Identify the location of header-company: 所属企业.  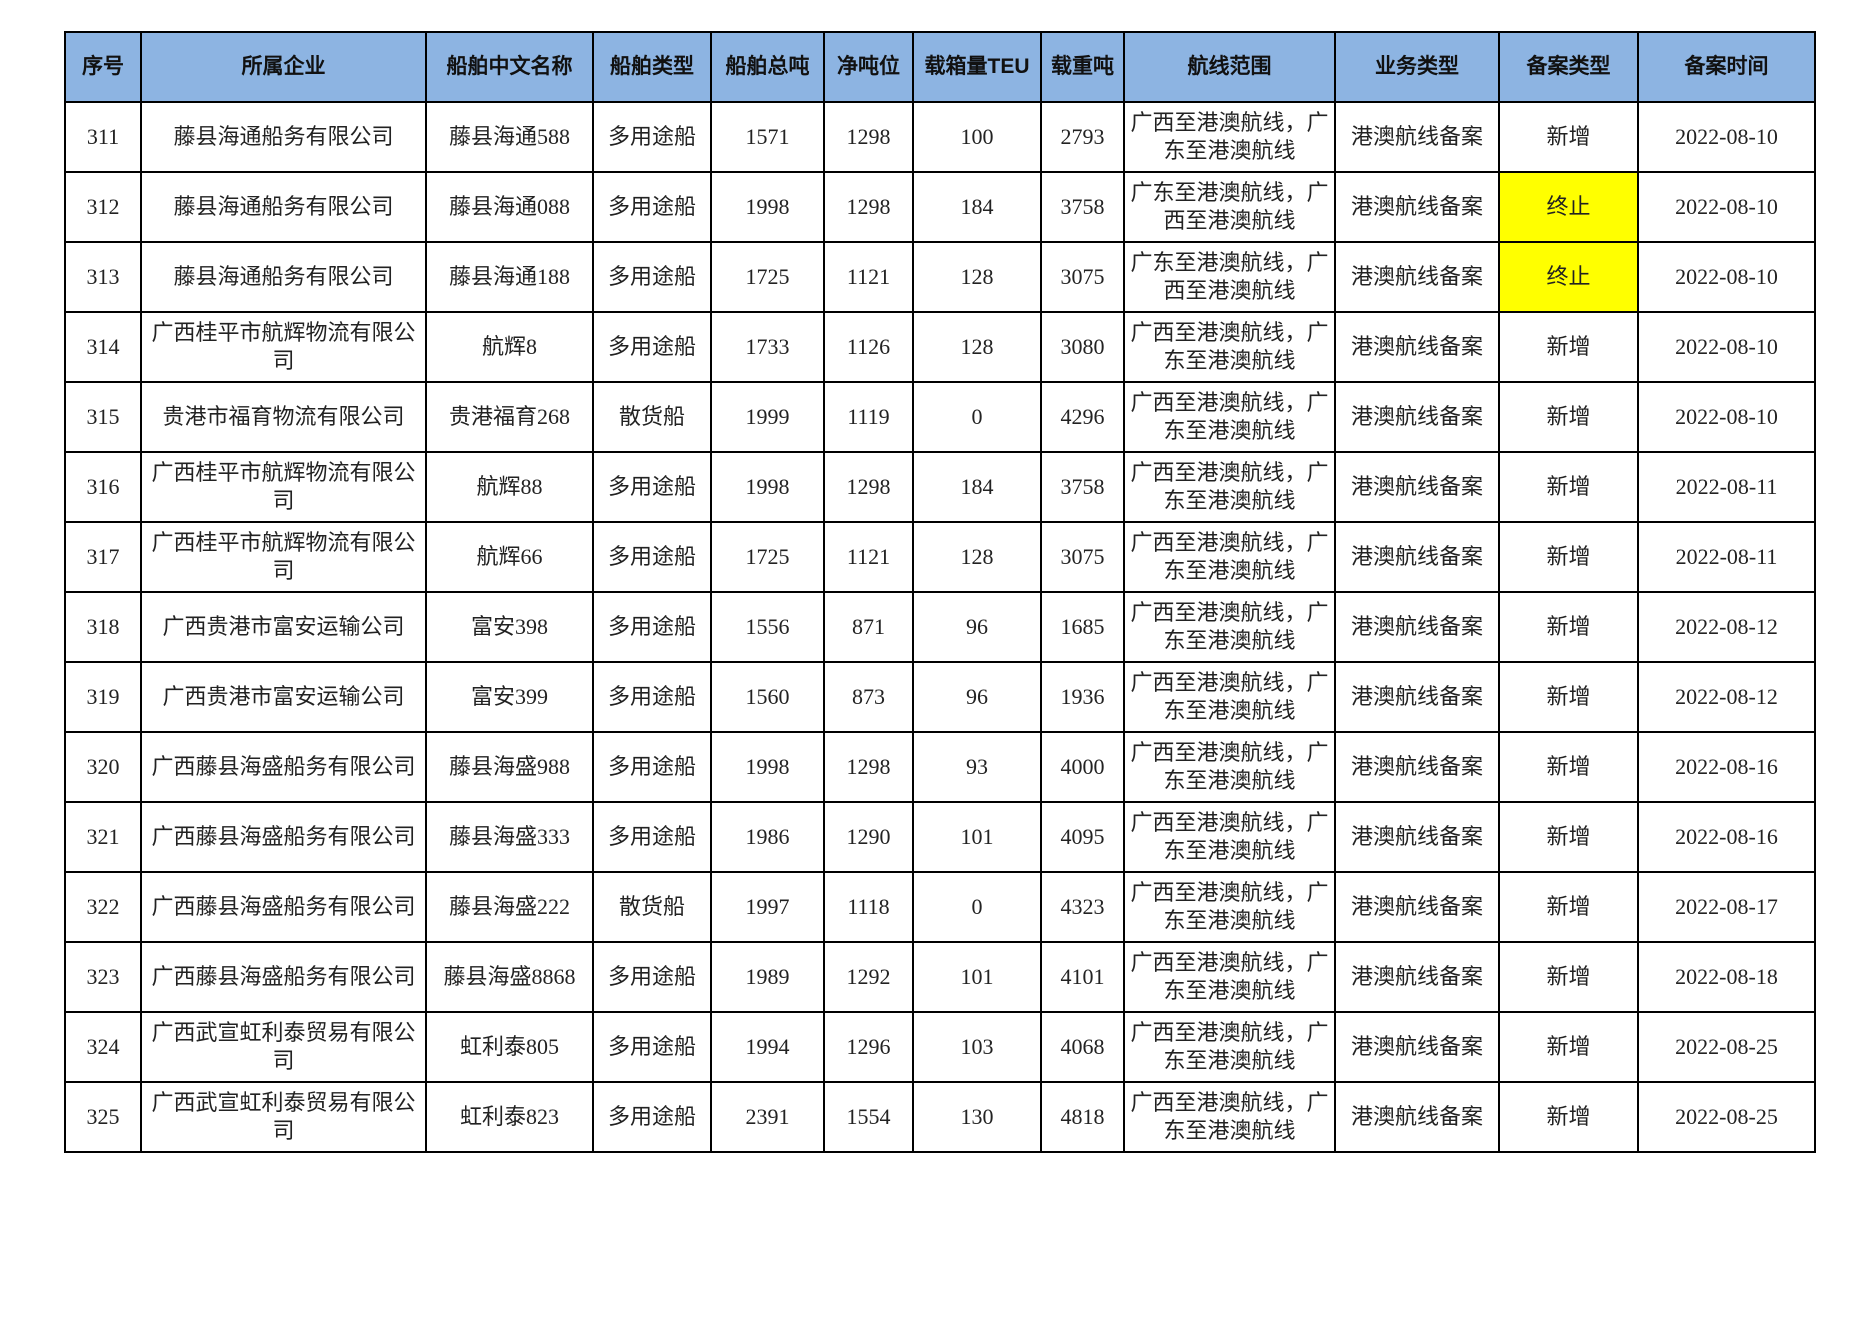
(283, 67).